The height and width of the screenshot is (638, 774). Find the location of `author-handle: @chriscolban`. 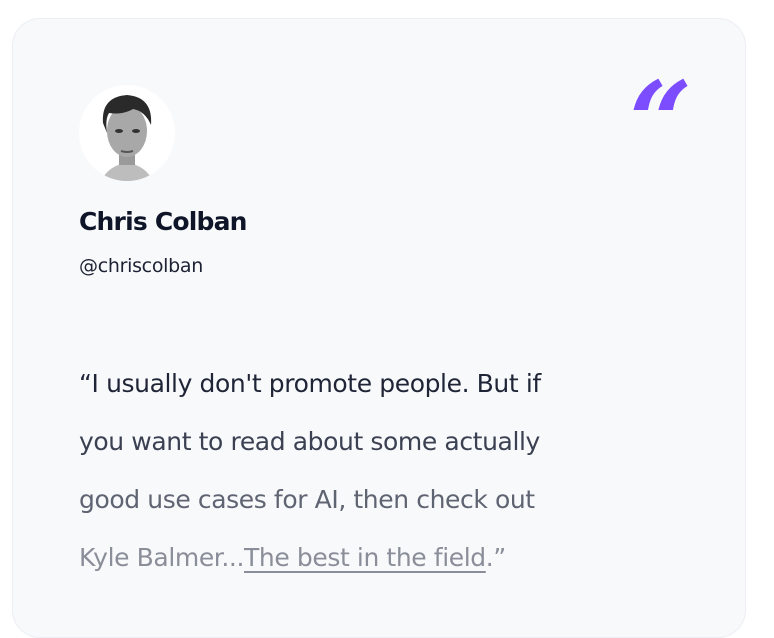

author-handle: @chriscolban is located at coordinates (141, 266).